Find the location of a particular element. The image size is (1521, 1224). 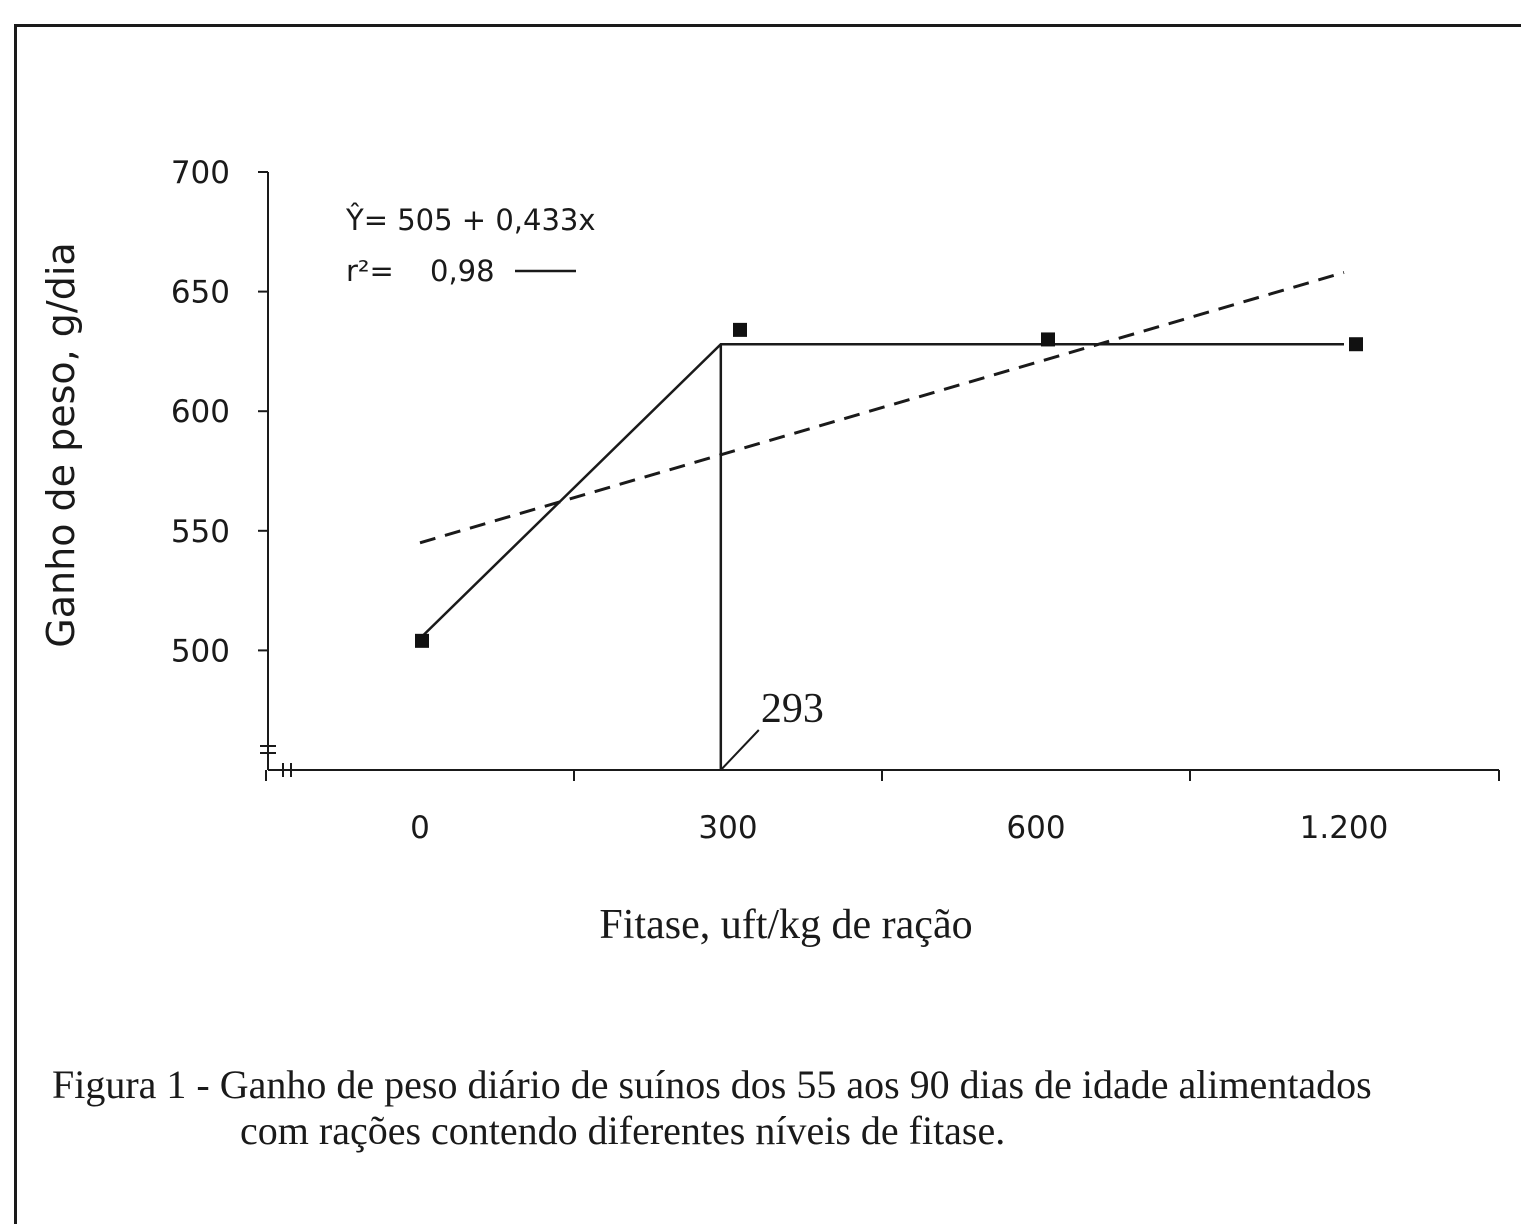

y-axis-title: Ganho de peso, g/dia is located at coordinates (61, 444).